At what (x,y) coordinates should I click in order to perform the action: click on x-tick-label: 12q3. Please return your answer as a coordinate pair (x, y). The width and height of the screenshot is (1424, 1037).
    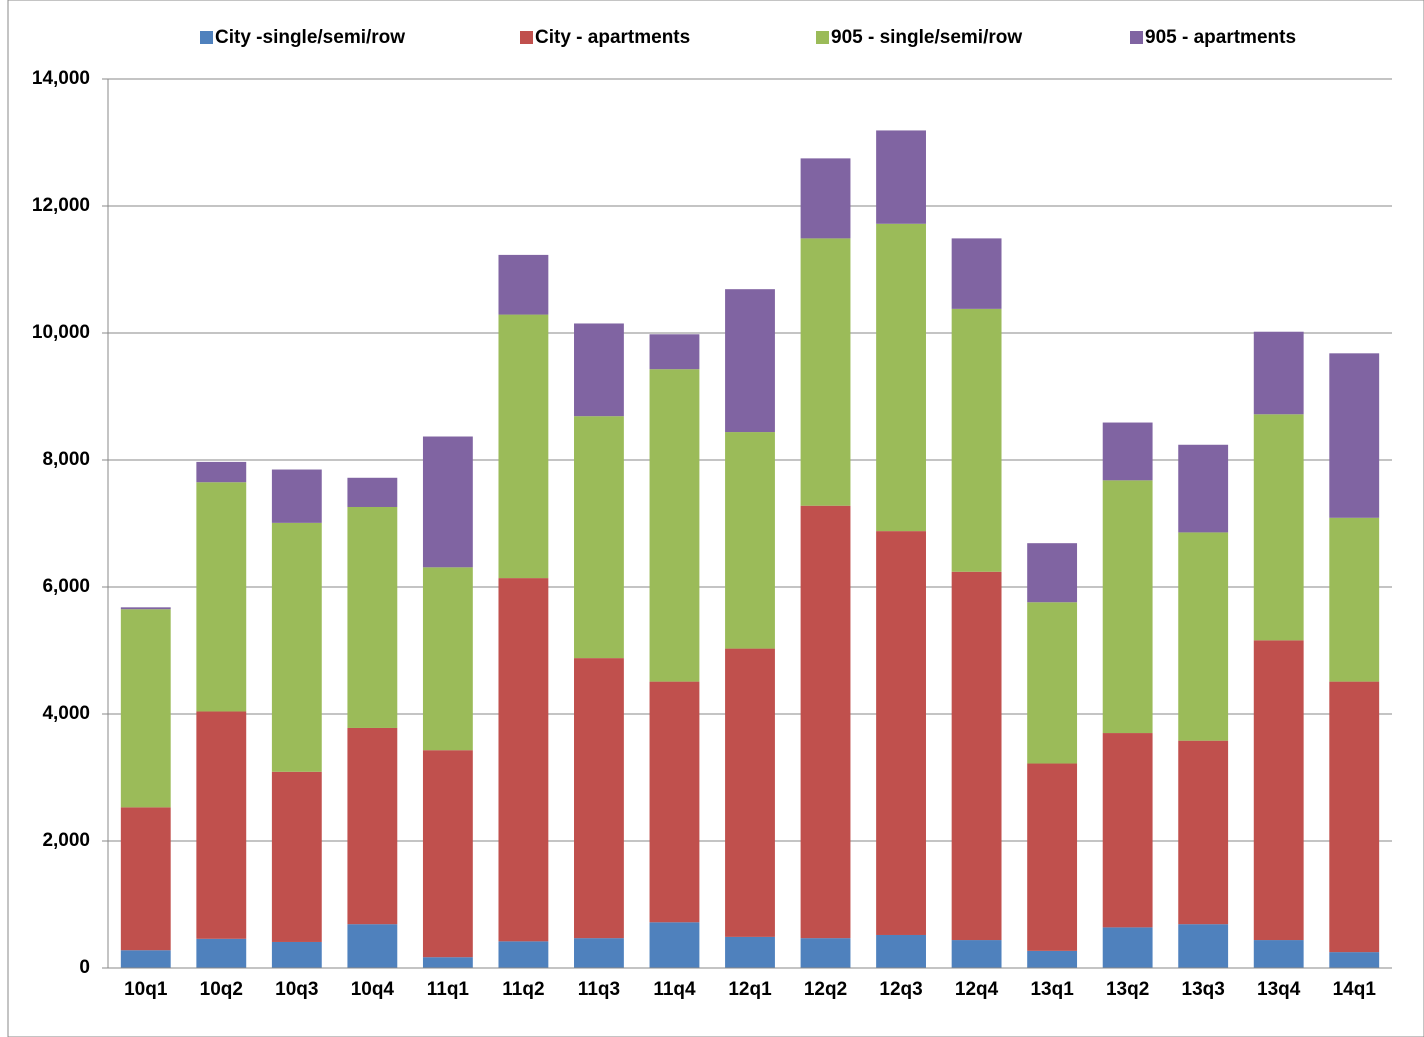
    Looking at the image, I should click on (900, 989).